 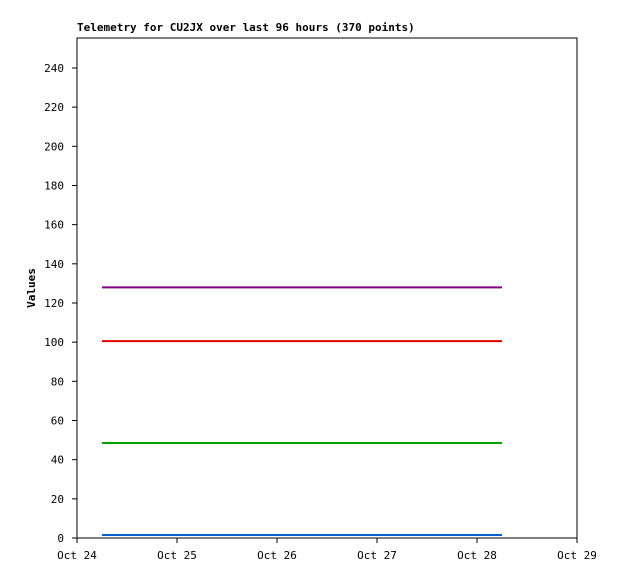 I want to click on y-tick-label: 40, so click(x=57, y=460).